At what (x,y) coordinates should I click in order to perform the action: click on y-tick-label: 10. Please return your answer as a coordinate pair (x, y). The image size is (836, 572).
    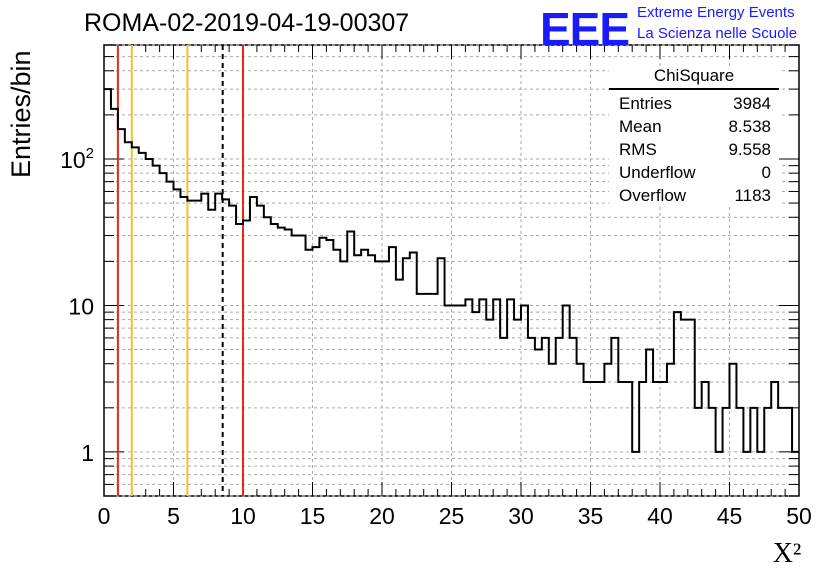
    Looking at the image, I should click on (81, 306).